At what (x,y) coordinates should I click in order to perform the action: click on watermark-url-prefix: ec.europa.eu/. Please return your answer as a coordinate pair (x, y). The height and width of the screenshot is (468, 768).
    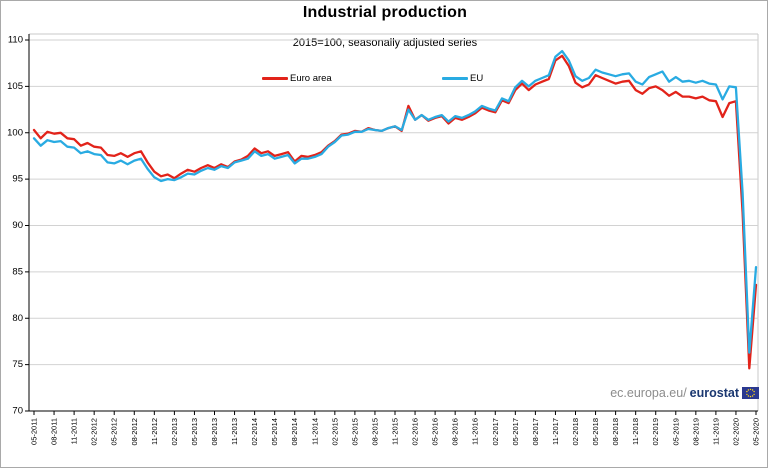
    Looking at the image, I should click on (648, 393).